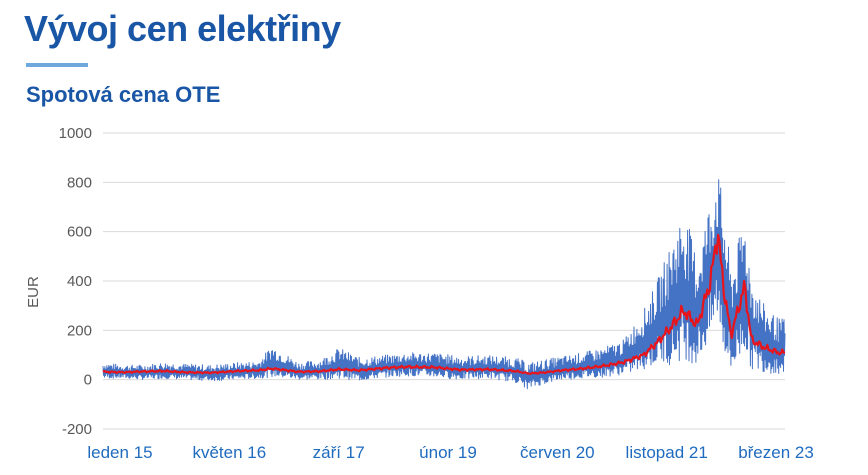 The image size is (868, 475). What do you see at coordinates (33, 292) in the screenshot?
I see `y-axis-title: EUR` at bounding box center [33, 292].